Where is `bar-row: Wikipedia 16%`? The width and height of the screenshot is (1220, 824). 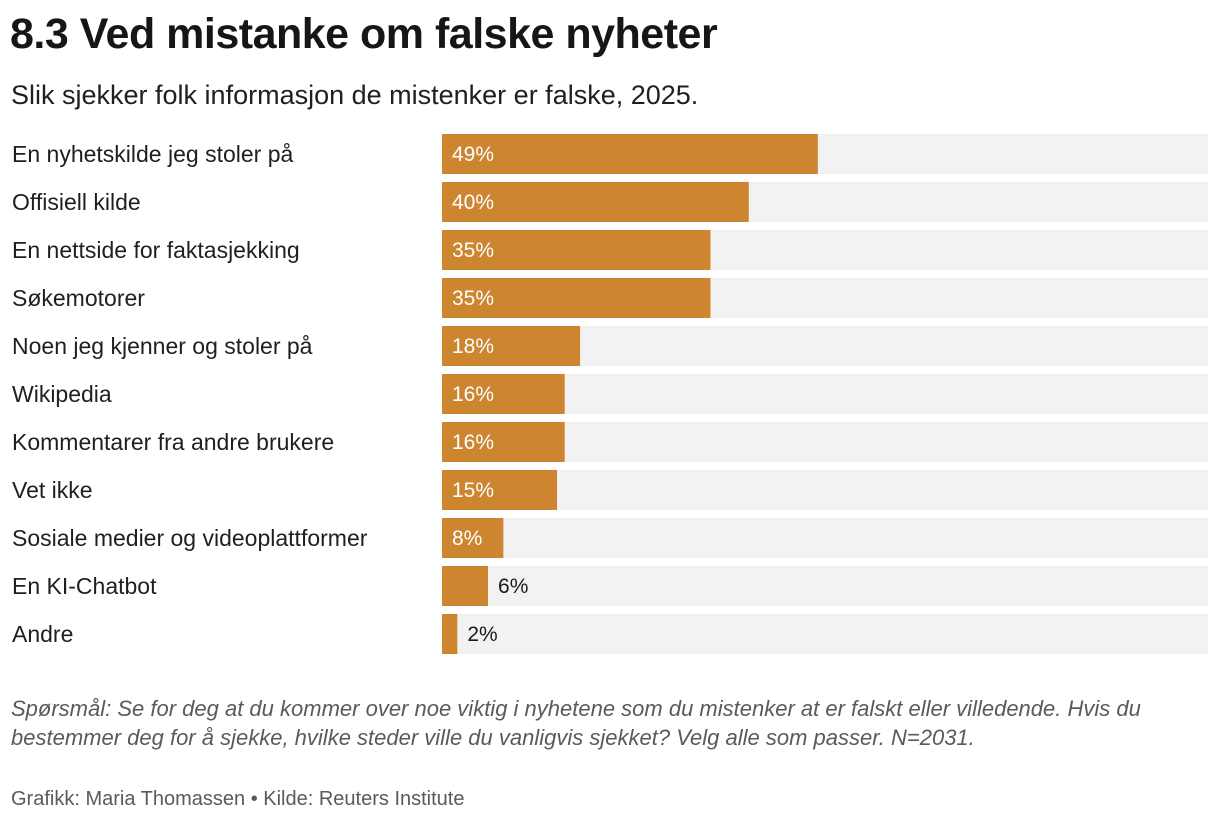 bar-row: Wikipedia 16% is located at coordinates (610, 394).